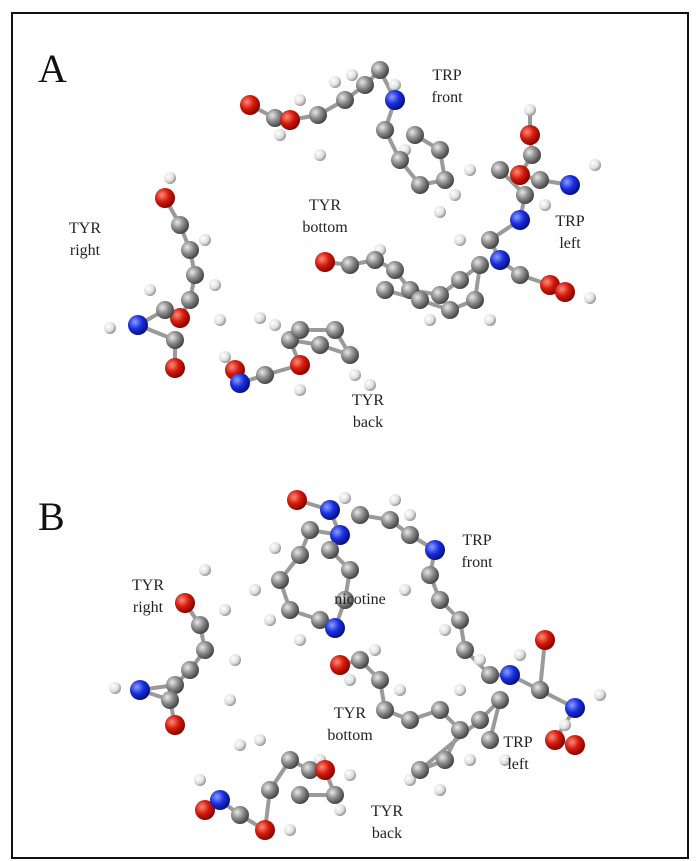  What do you see at coordinates (368, 422) in the screenshot?
I see `annotation: back` at bounding box center [368, 422].